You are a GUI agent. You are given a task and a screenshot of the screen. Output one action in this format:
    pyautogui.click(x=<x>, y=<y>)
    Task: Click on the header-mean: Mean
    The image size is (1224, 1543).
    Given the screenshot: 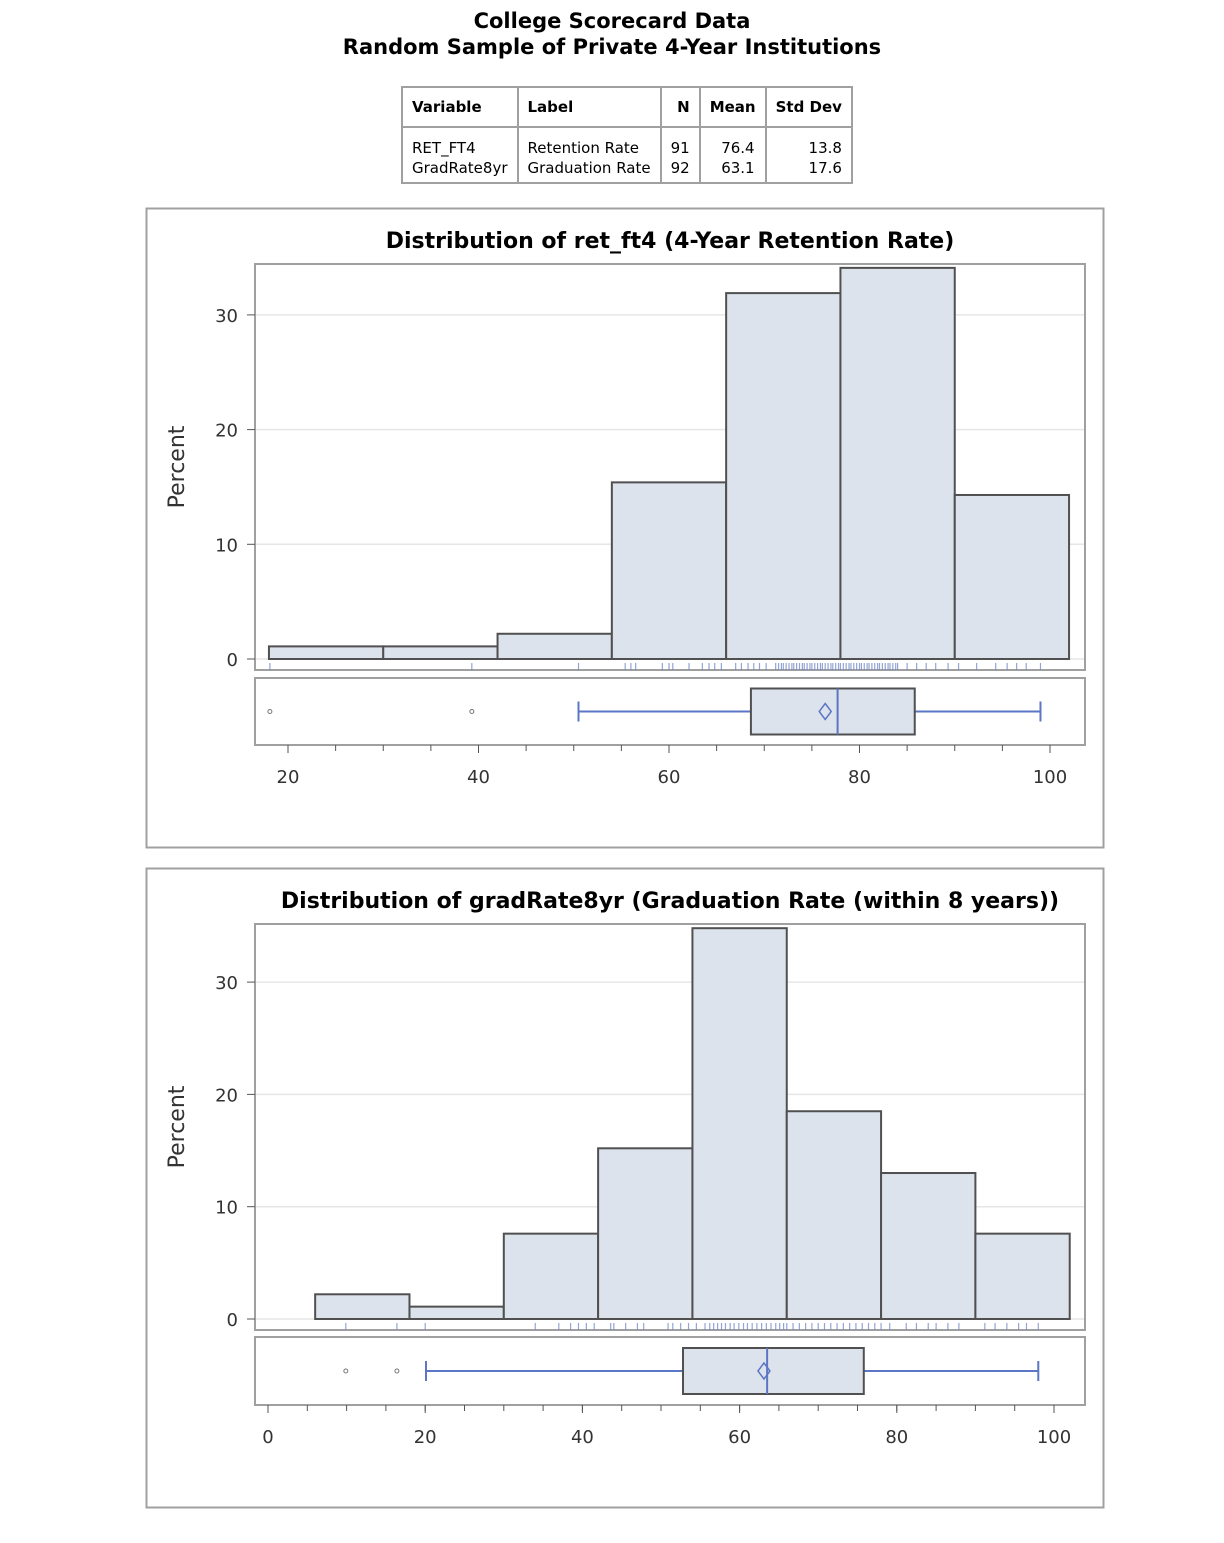 What is the action you would take?
    pyautogui.click(x=732, y=107)
    